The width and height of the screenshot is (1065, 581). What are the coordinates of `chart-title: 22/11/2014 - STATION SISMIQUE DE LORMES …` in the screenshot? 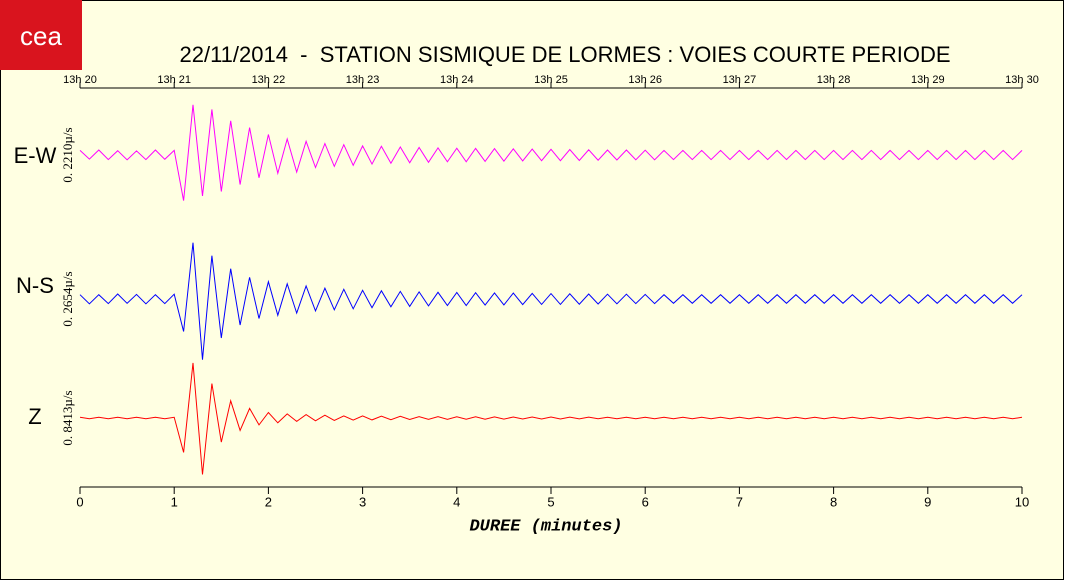 It's located at (564, 54).